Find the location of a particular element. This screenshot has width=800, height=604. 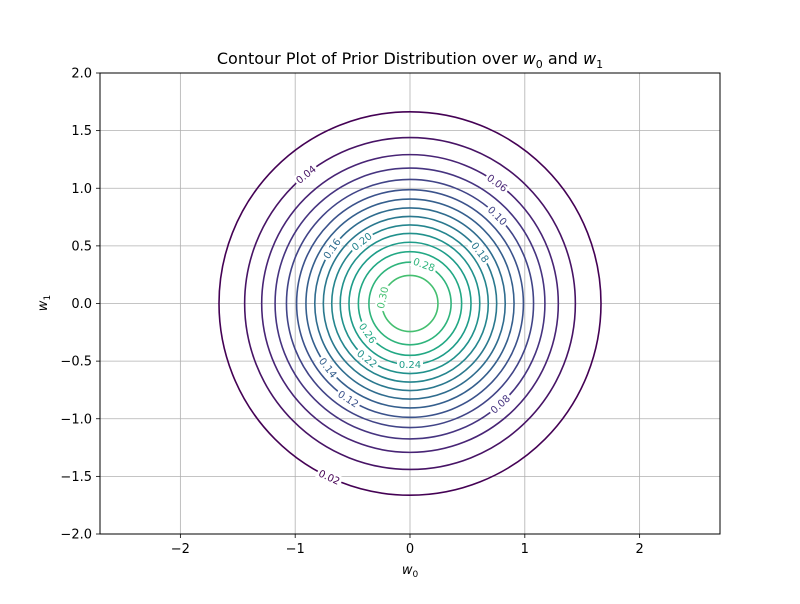

y-tick-label: 1.5 is located at coordinates (81, 131).